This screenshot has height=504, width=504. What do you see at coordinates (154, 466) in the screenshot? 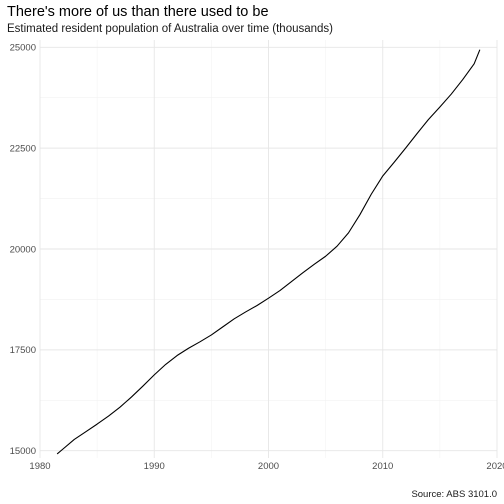
I see `x-tick-label: 1990` at bounding box center [154, 466].